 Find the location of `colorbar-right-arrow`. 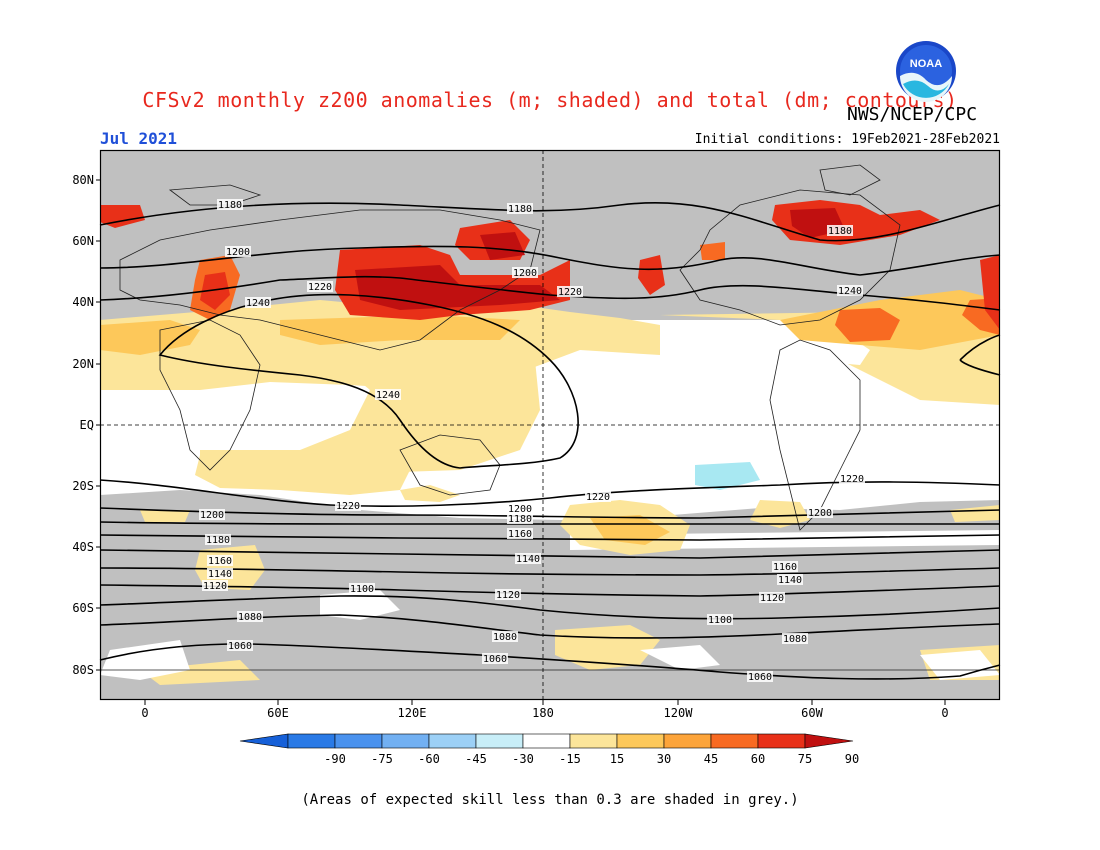

colorbar-right-arrow is located at coordinates (829, 741).